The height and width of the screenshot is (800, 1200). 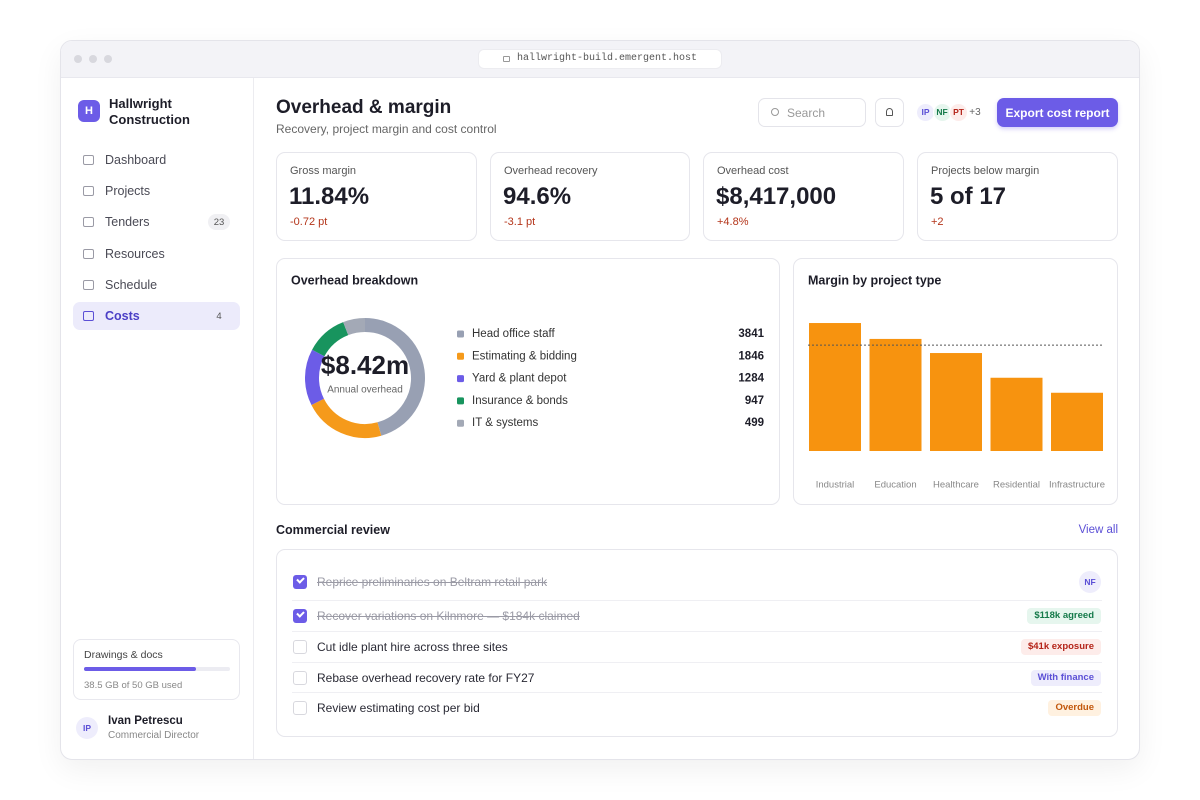 I want to click on sidebar, so click(x=157, y=418).